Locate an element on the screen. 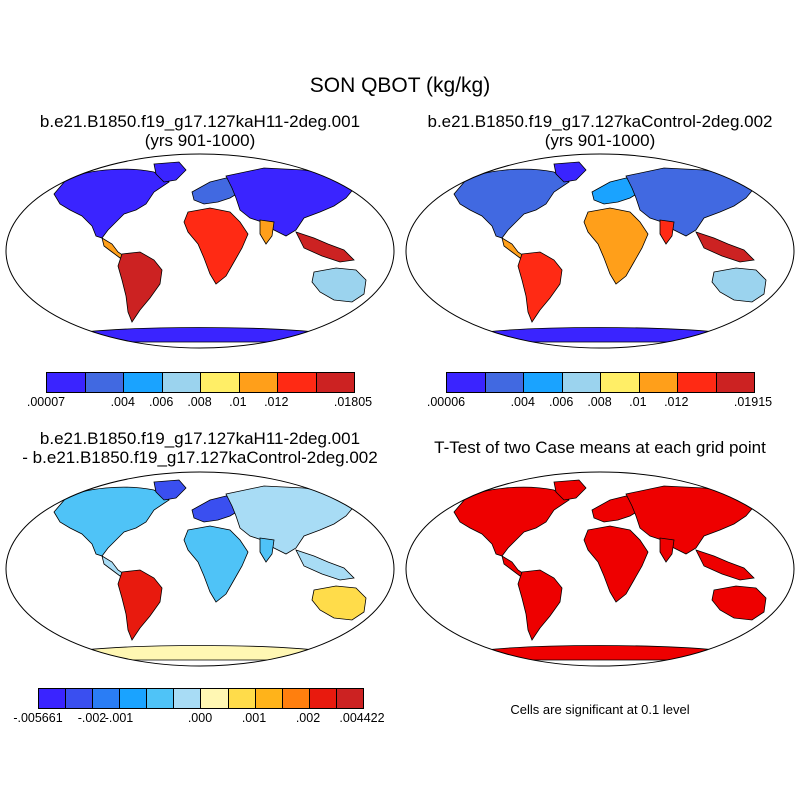 The image size is (800, 800). panel2-title-line2: (yrs 901-1000) is located at coordinates (600, 140).